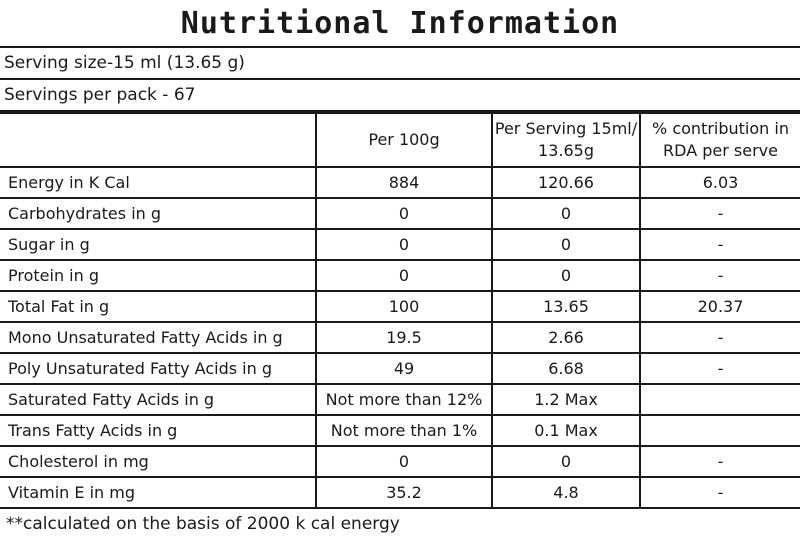  I want to click on per-100g-value: 49, so click(404, 368).